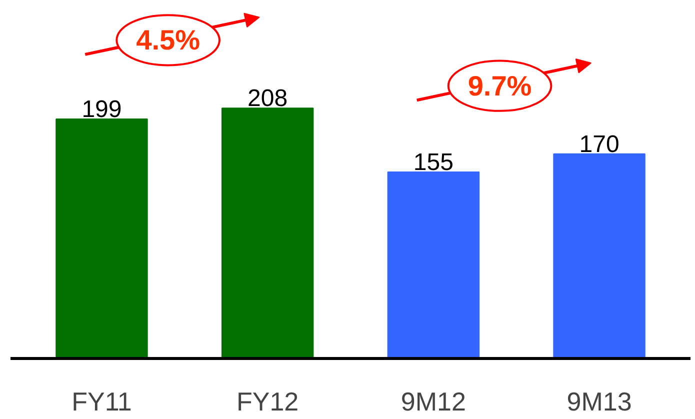 The width and height of the screenshot is (695, 419). What do you see at coordinates (102, 401) in the screenshot?
I see `x-tick-label: FY11` at bounding box center [102, 401].